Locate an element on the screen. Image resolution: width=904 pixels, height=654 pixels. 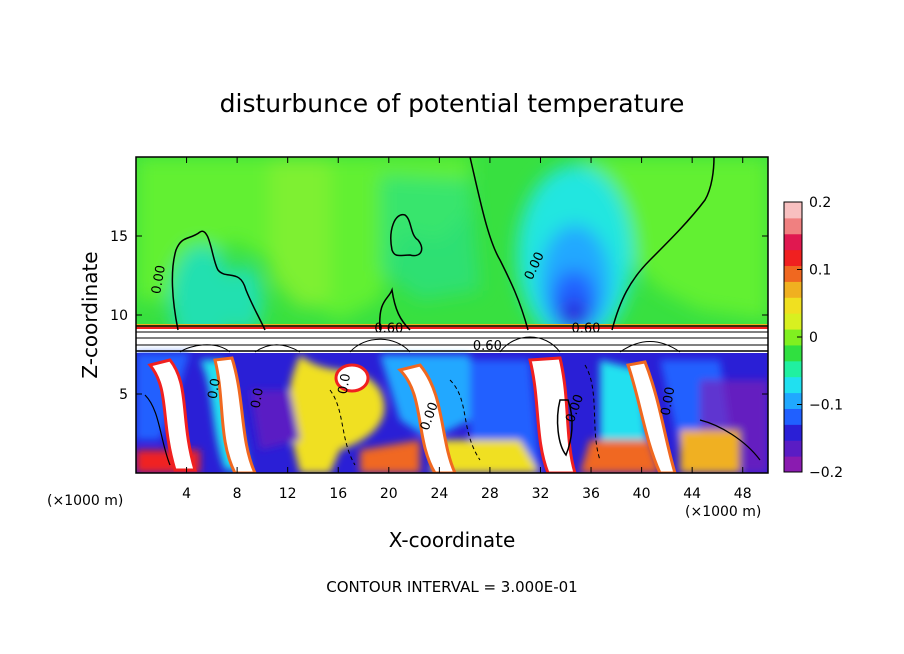
x-tick-label: 24 is located at coordinates (439, 494).